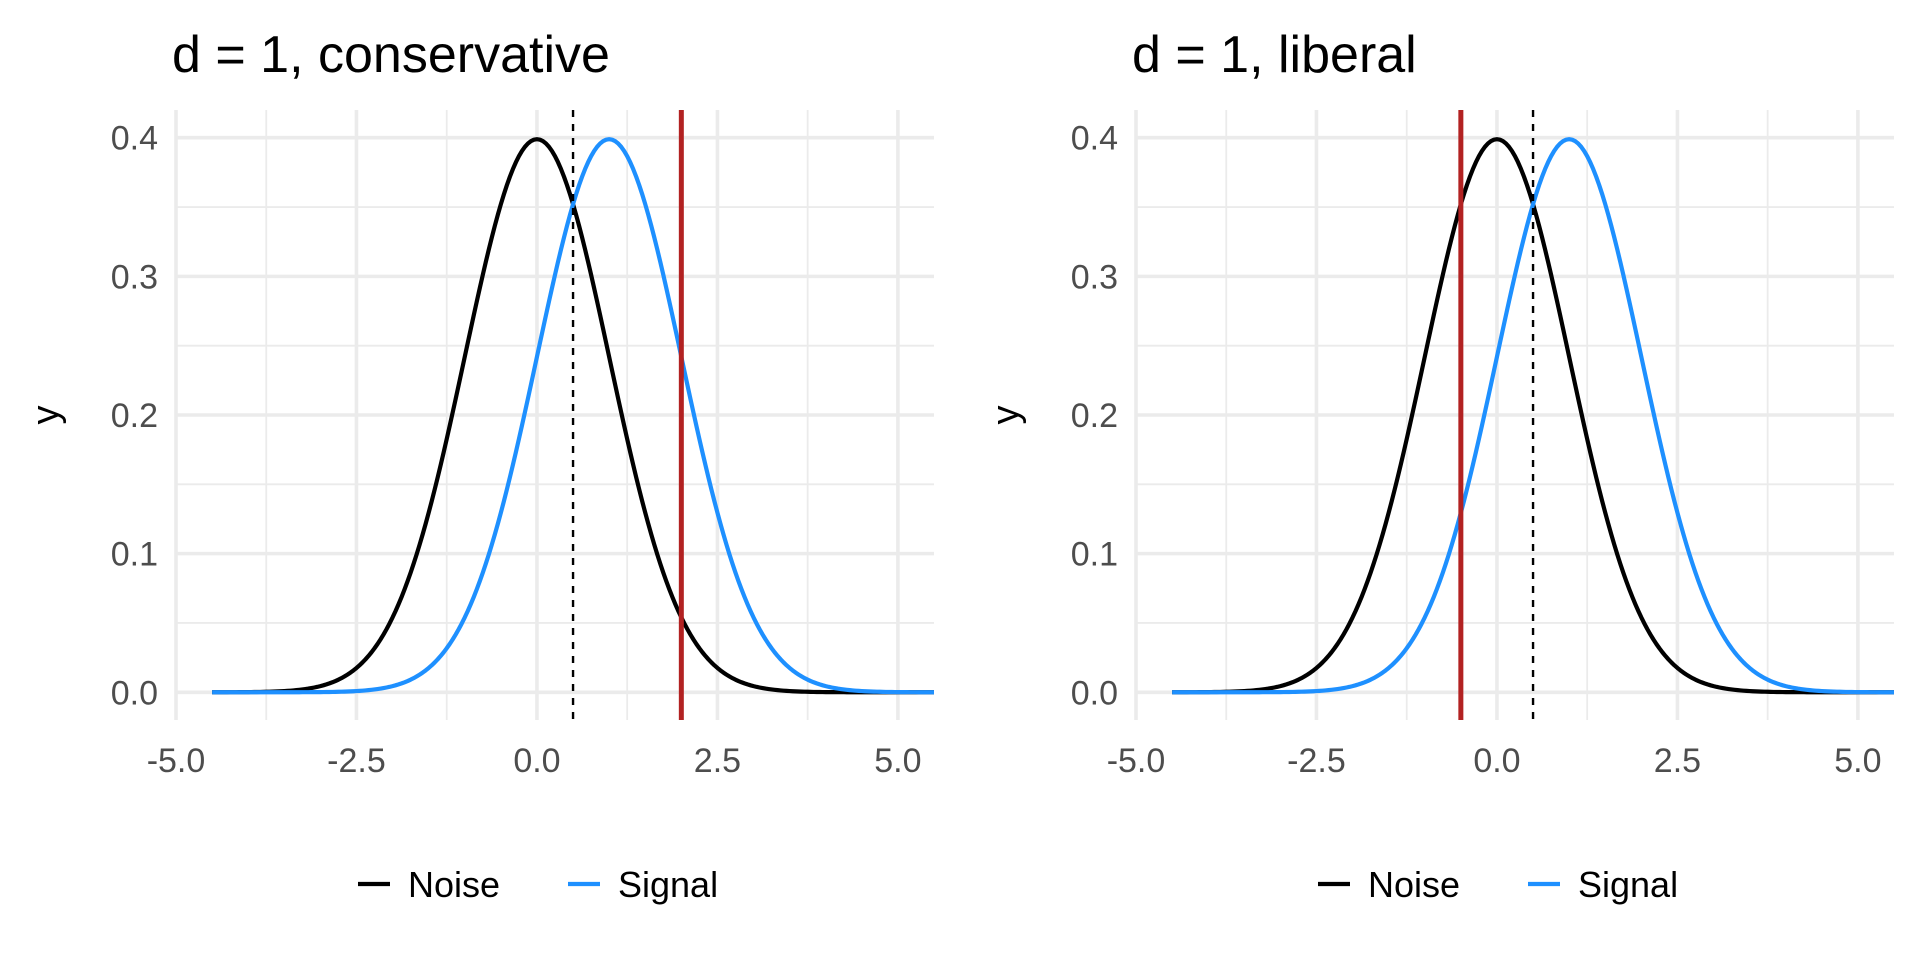 This screenshot has width=1920, height=965. What do you see at coordinates (1274, 55) in the screenshot?
I see `panel-title: d = 1, liberal` at bounding box center [1274, 55].